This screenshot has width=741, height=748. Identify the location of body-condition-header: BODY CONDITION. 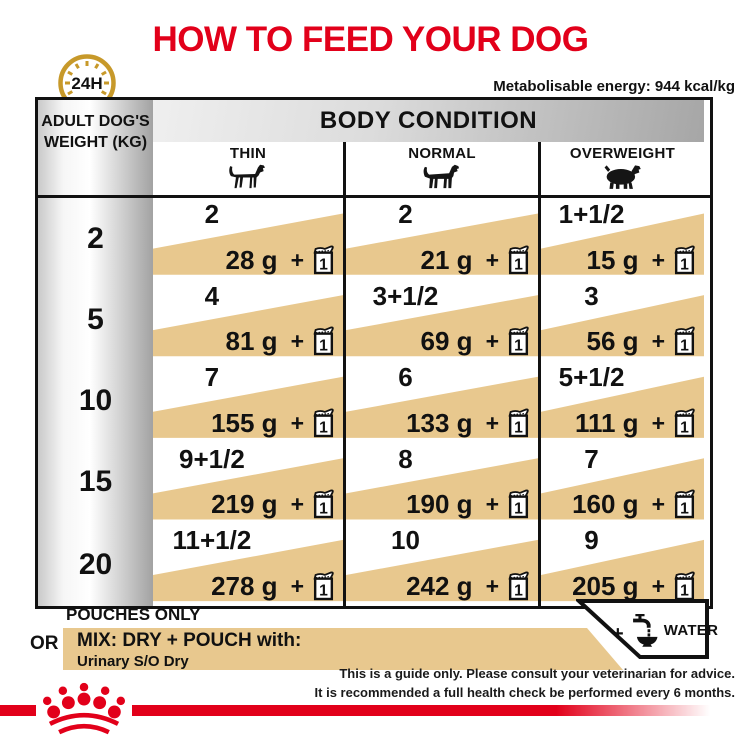
(428, 121).